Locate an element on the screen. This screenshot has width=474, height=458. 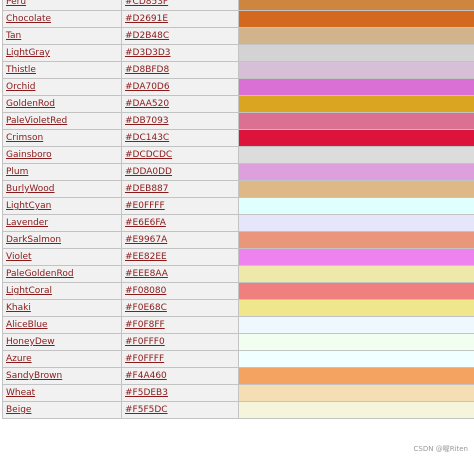
color-name-cell: DarkSalmon is located at coordinates (62, 240).